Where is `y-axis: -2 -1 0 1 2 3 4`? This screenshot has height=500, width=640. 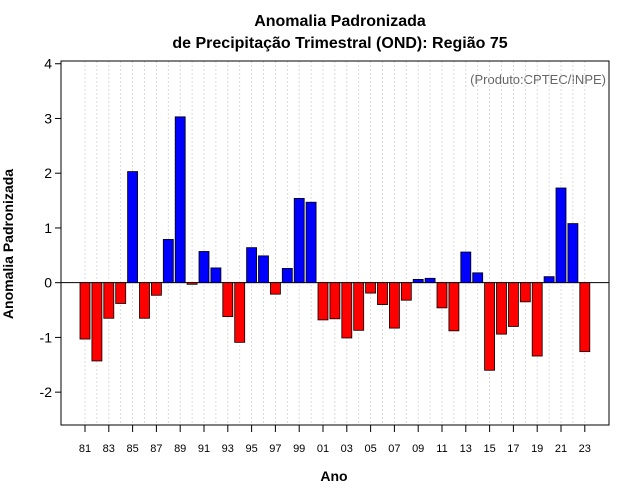 y-axis: -2 -1 0 1 2 3 4 is located at coordinates (50, 228).